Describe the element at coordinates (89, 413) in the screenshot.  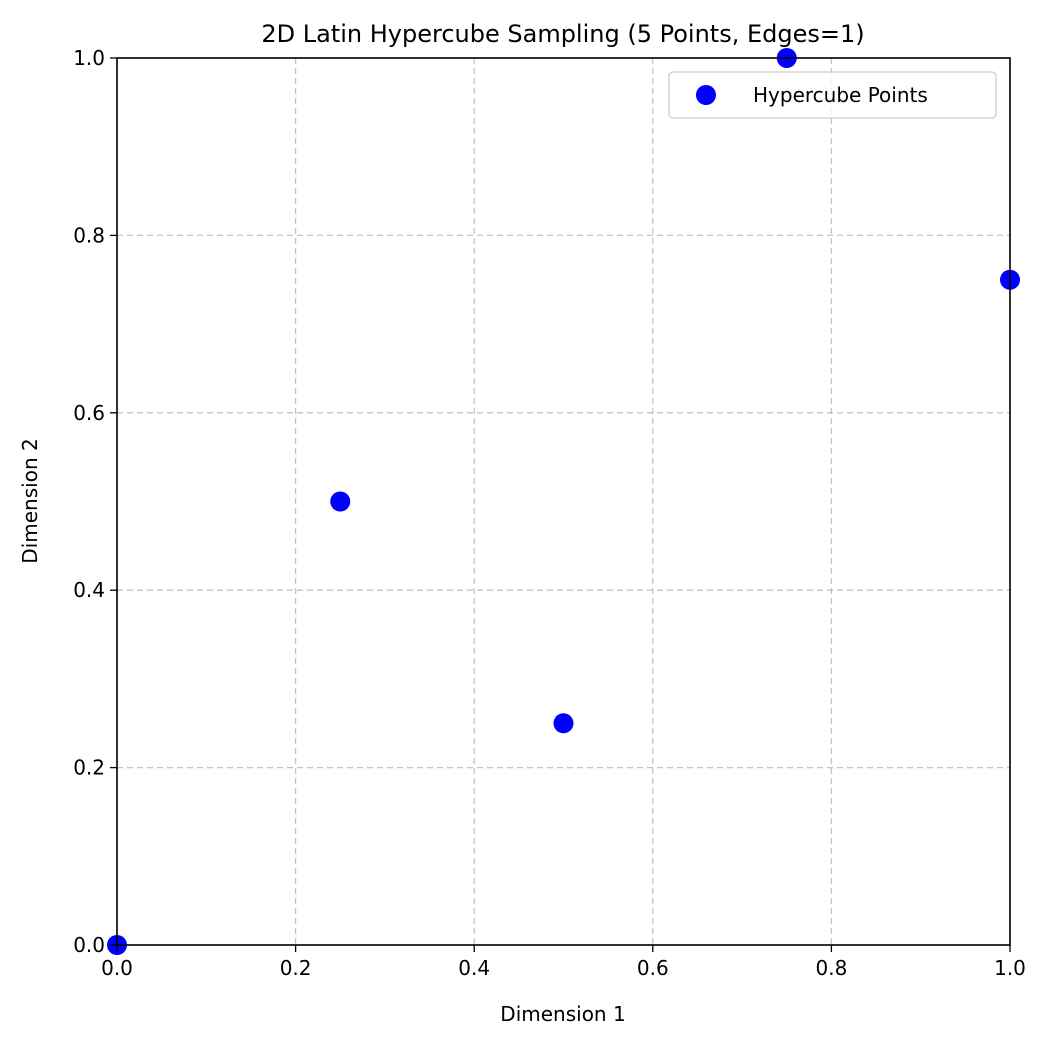
I see `y-tick-label: 0.6` at that location.